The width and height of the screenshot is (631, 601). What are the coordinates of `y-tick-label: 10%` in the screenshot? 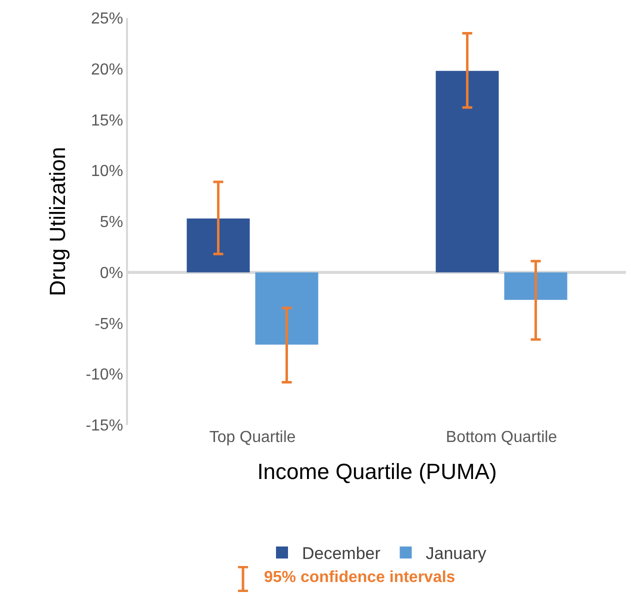 It's located at (107, 171).